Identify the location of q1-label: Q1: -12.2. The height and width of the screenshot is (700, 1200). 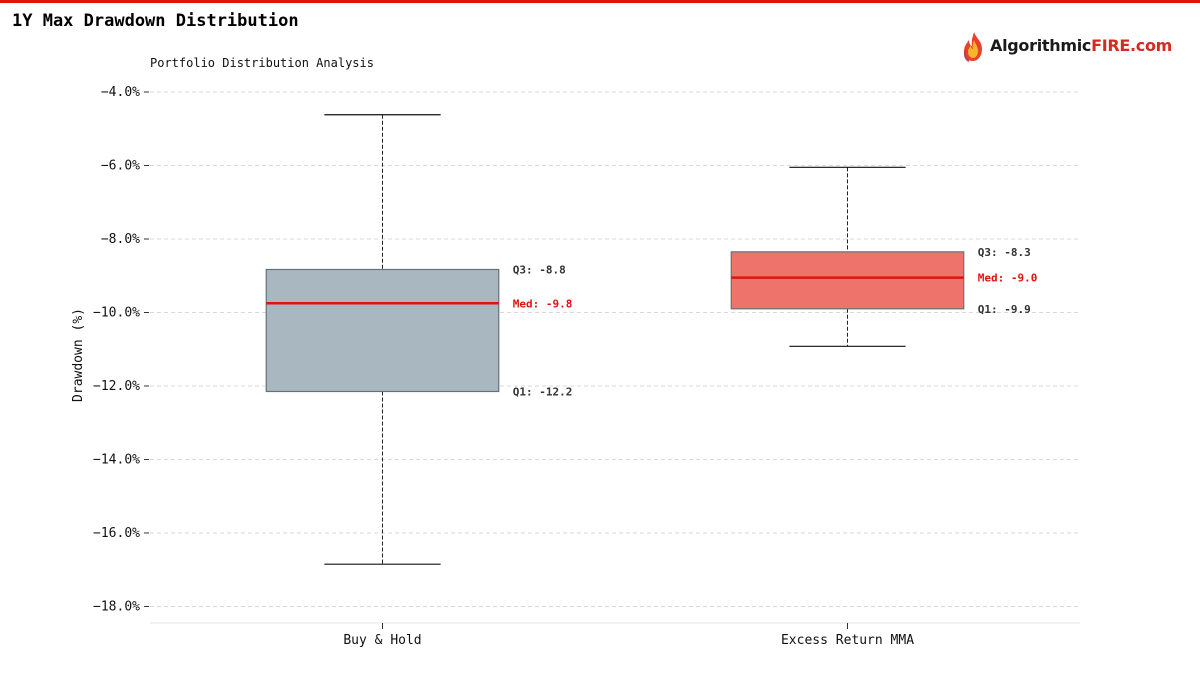
(543, 391).